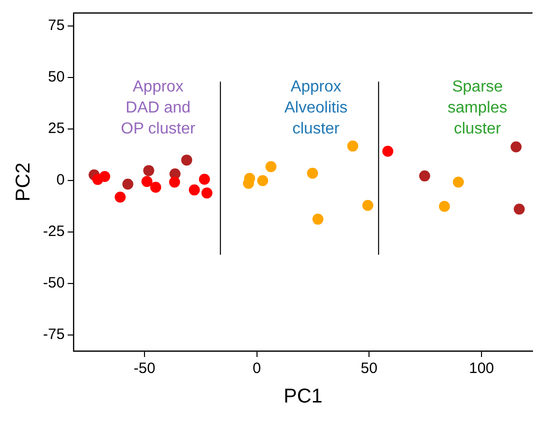  Describe the element at coordinates (53, 283) in the screenshot. I see `y-tick-label: -50` at that location.